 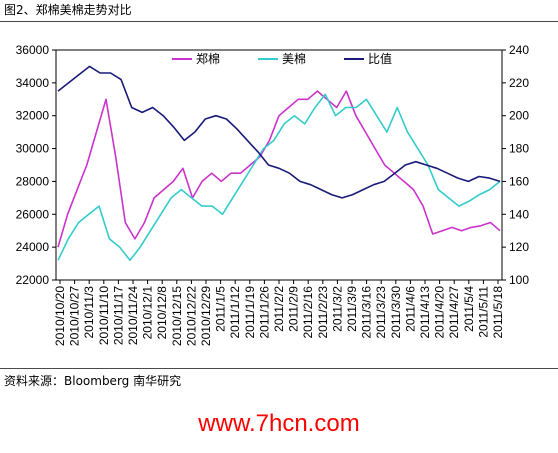 What do you see at coordinates (380, 58) in the screenshot?
I see `legend-label-bizhi: 比值` at bounding box center [380, 58].